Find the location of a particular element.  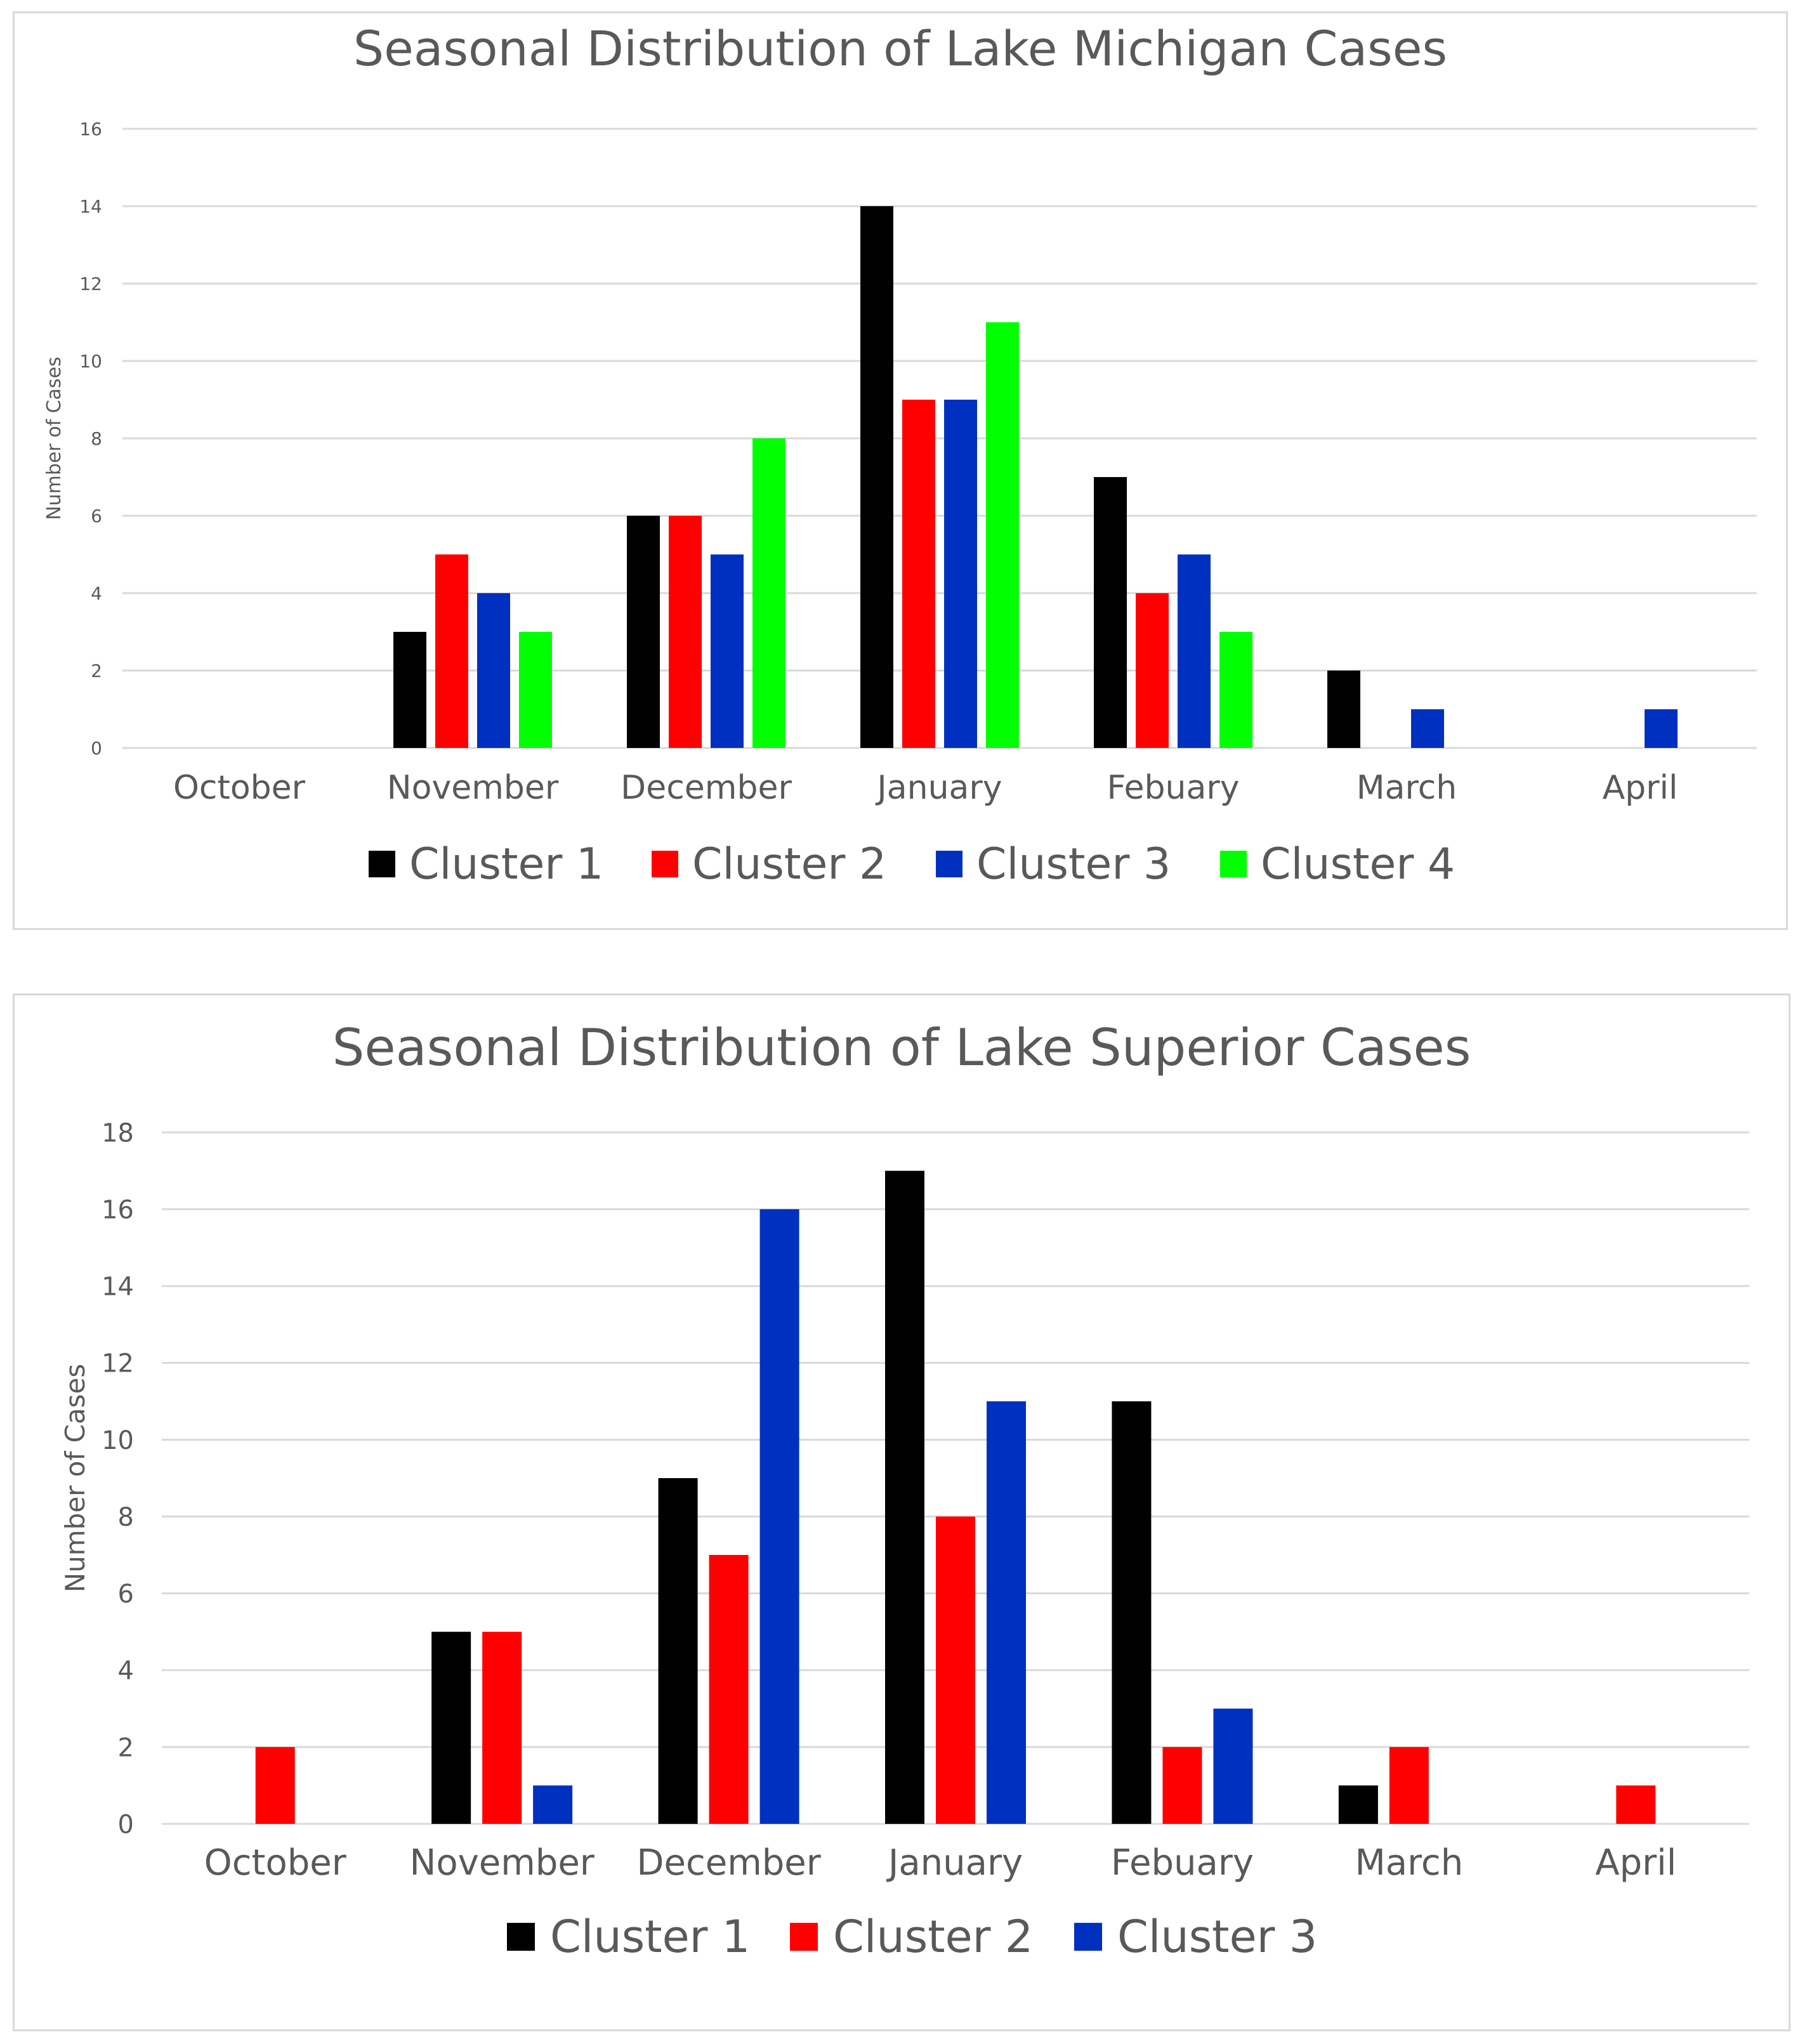

superior-bar-cluster-3-december is located at coordinates (779, 1516).